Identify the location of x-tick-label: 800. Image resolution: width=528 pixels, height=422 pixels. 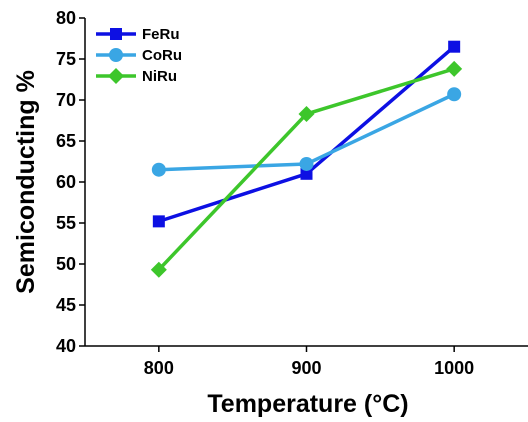
(159, 368).